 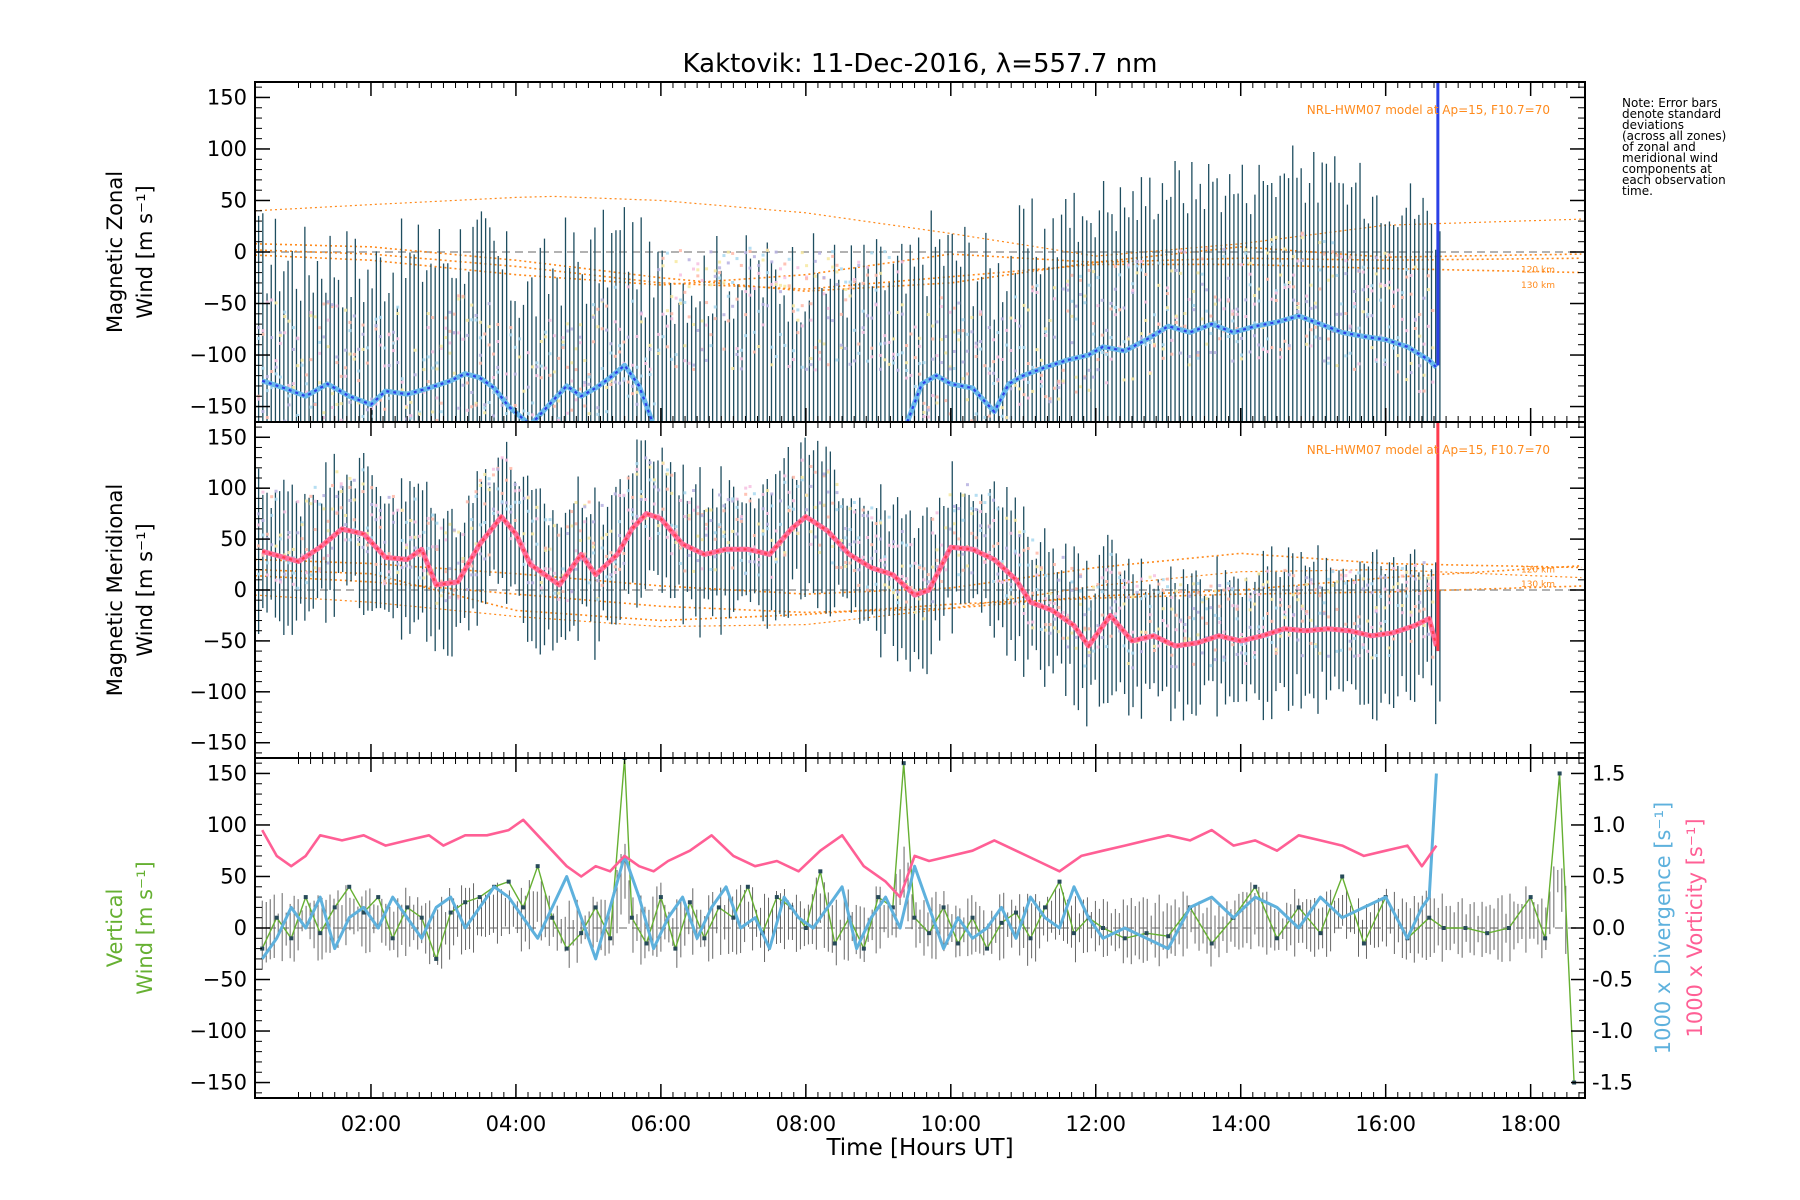 What do you see at coordinates (1095, 1124) in the screenshot?
I see `x-tick-label: 12:00` at bounding box center [1095, 1124].